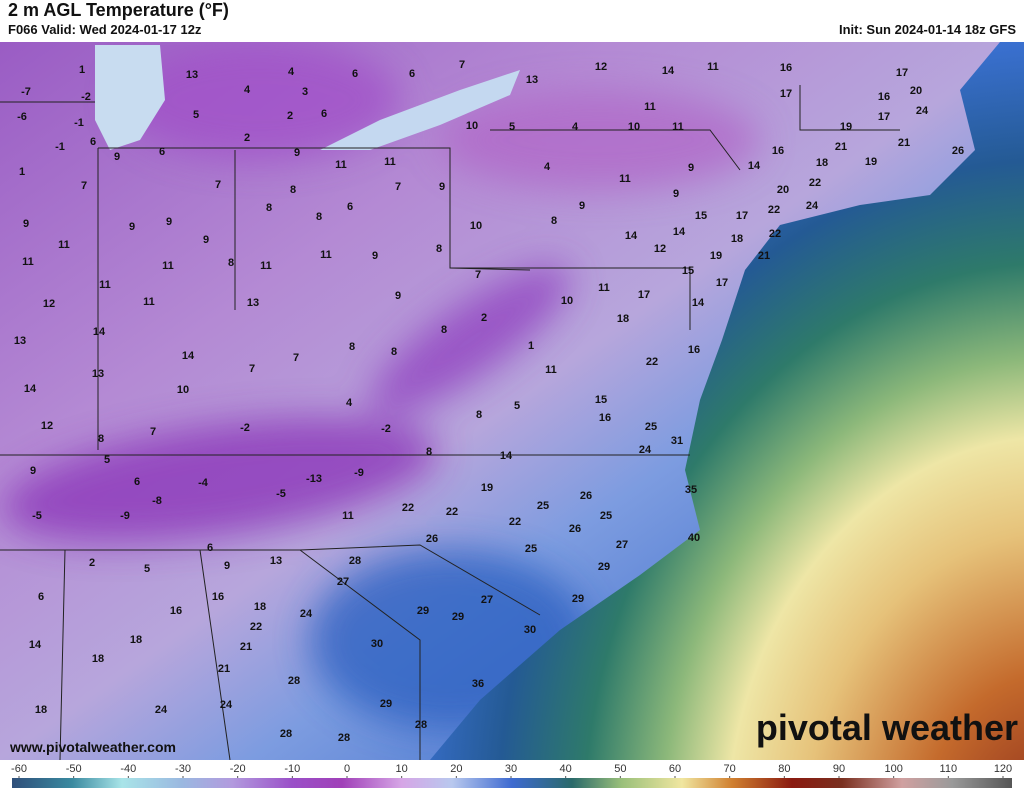 The image size is (1024, 791). I want to click on temperature-label: 36, so click(478, 684).